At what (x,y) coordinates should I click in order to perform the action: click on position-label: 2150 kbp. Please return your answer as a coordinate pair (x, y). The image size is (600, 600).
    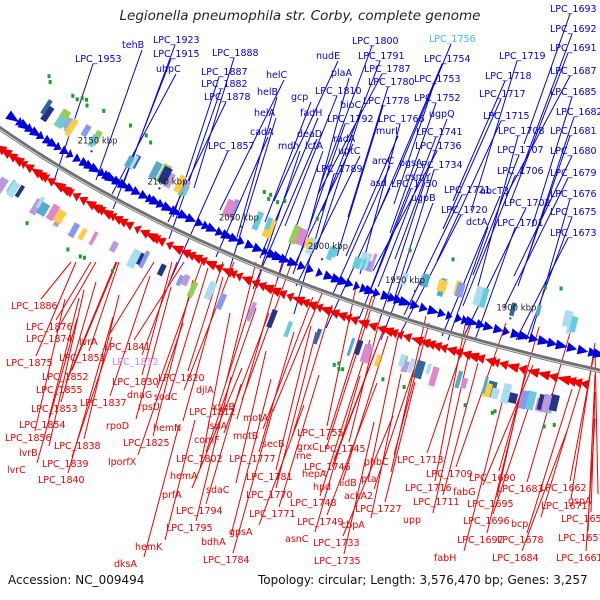
    Looking at the image, I should click on (98, 141).